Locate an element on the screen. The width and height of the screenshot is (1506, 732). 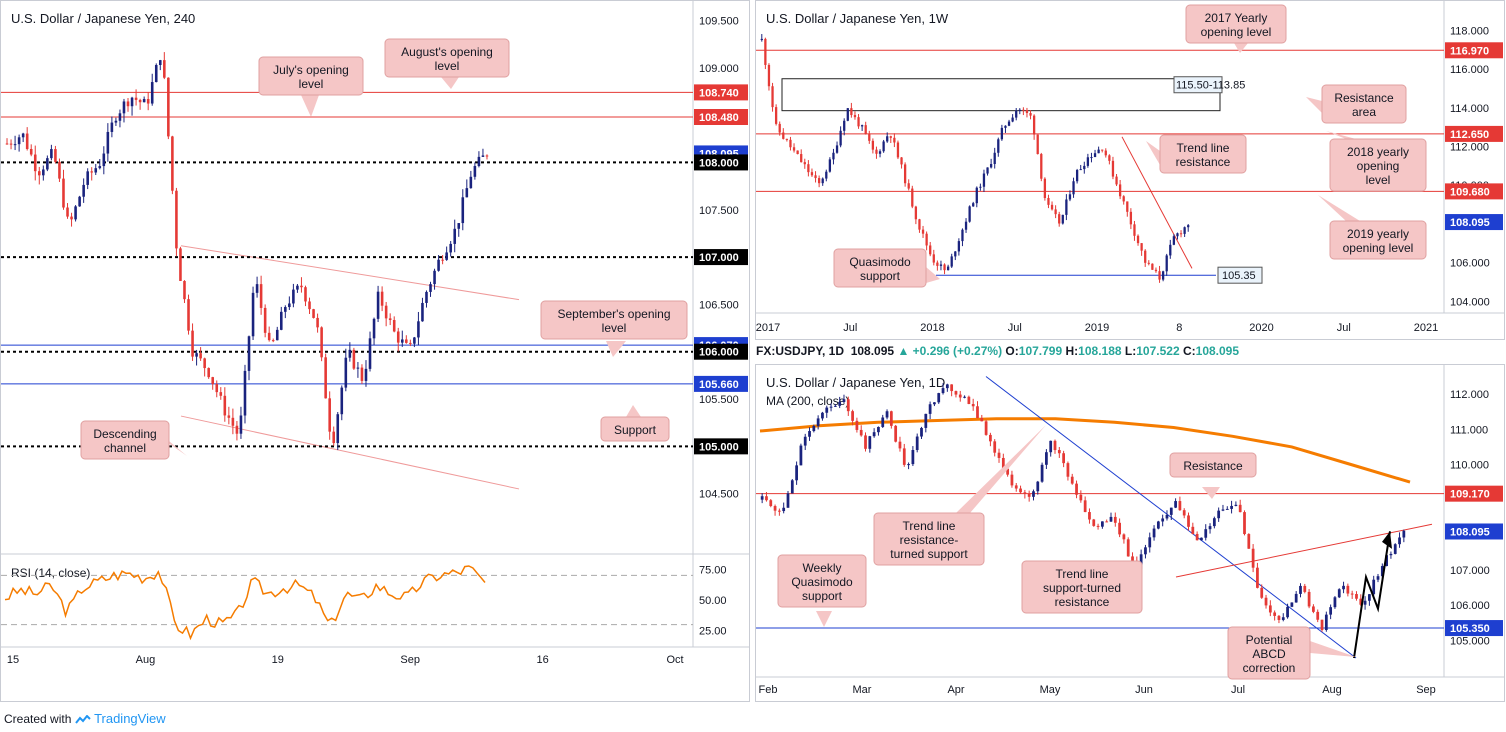
price-tag-label: 105.660 is located at coordinates (719, 385).